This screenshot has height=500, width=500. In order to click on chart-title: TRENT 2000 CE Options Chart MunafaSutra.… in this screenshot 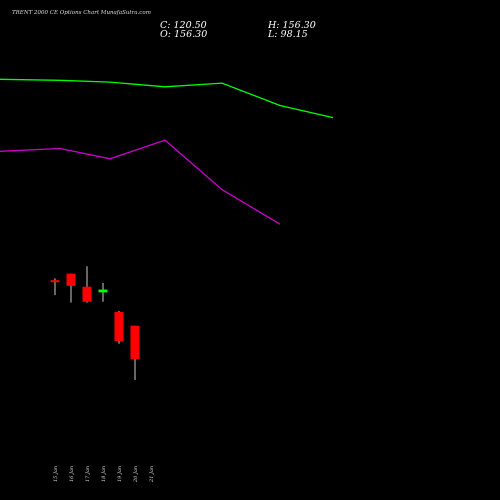, I will do `click(81, 13)`.